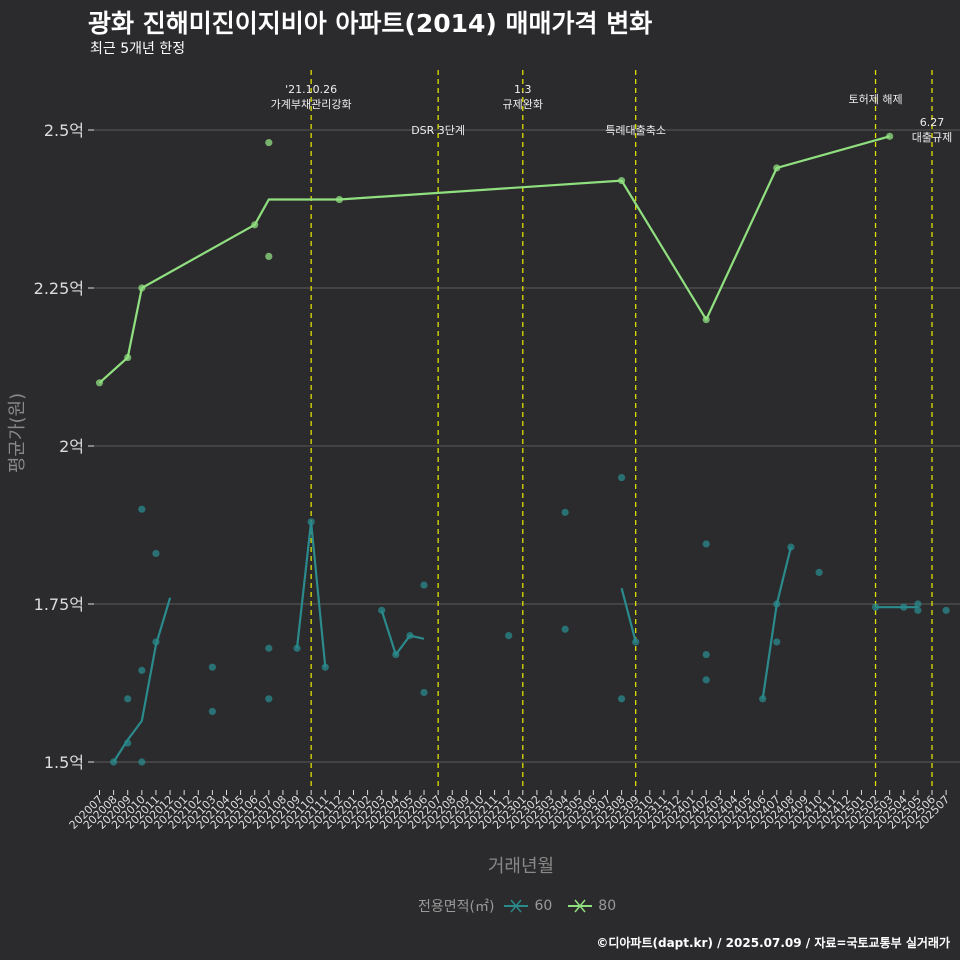 Image resolution: width=960 pixels, height=960 pixels. What do you see at coordinates (17, 433) in the screenshot?
I see `y-axis-title: 평균가(원)` at bounding box center [17, 433].